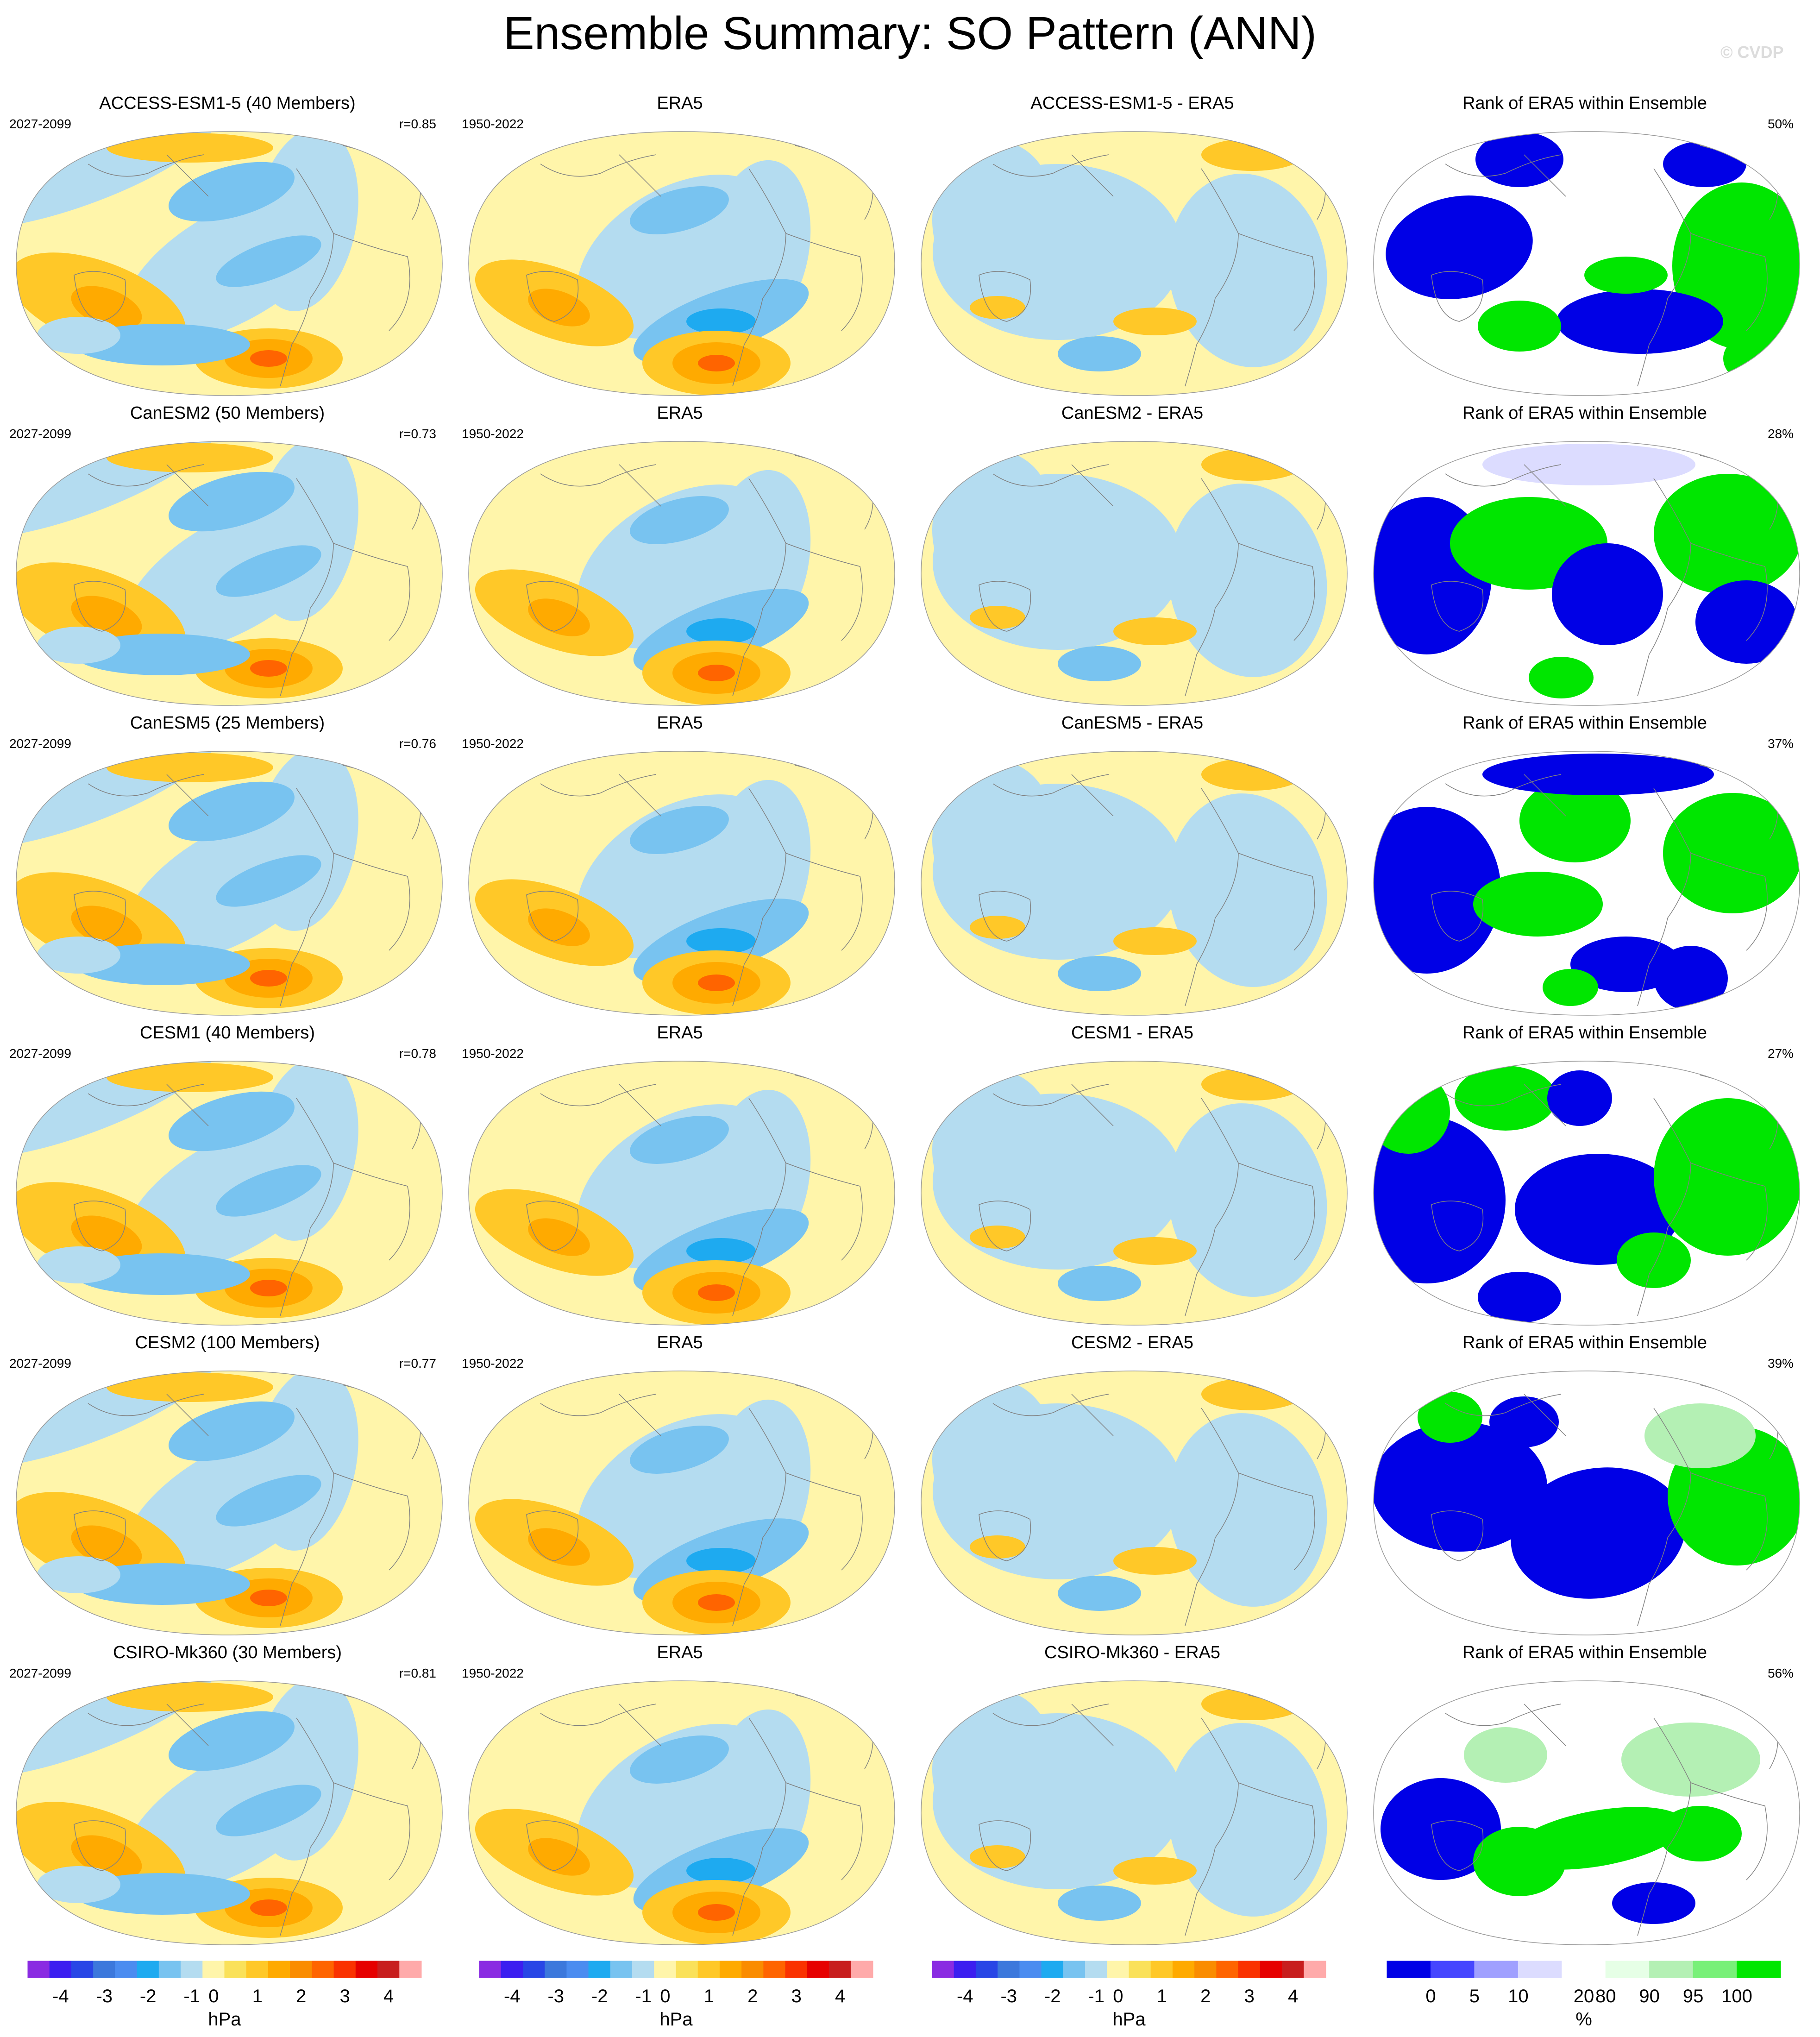 This screenshot has height=2037, width=1820. What do you see at coordinates (224, 2020) in the screenshot?
I see `colorbar-model-unit: hPa` at bounding box center [224, 2020].